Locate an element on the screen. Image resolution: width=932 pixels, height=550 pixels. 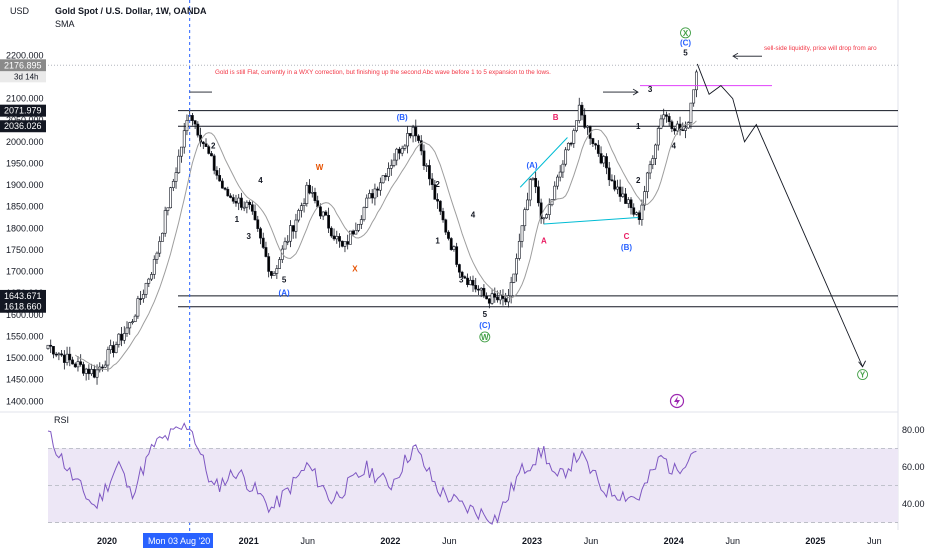
date-cursor-box is located at coordinates (178, 540).